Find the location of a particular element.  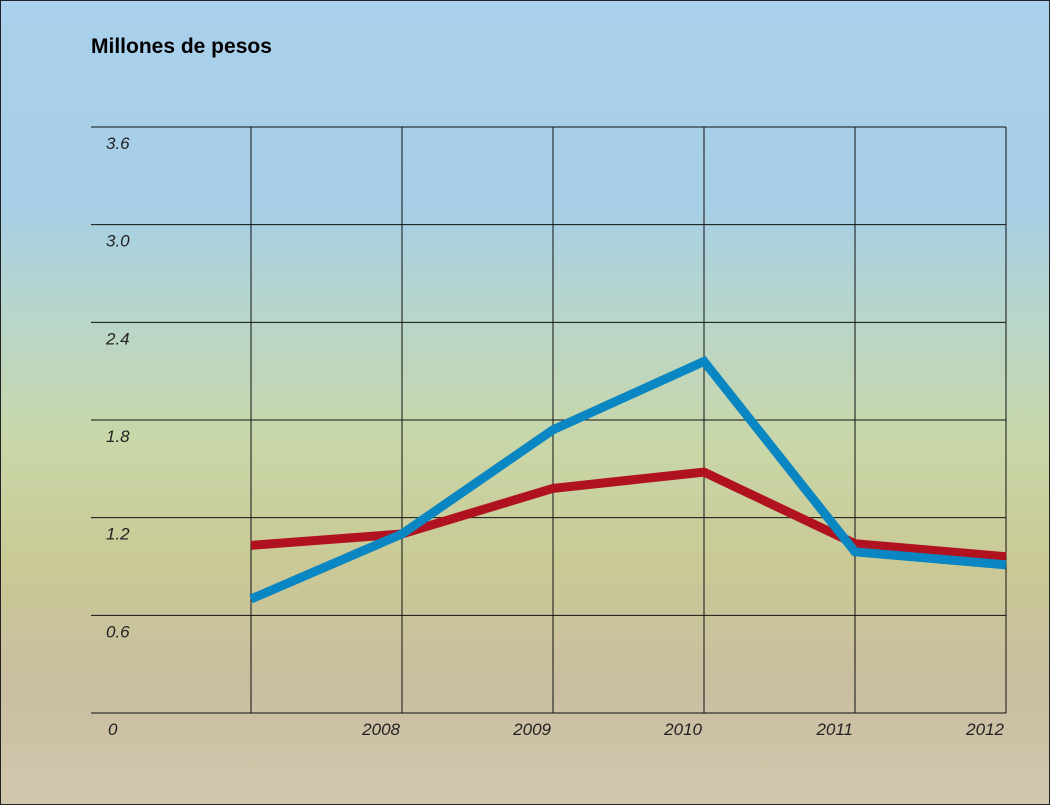

data-line is located at coordinates (628, 514).